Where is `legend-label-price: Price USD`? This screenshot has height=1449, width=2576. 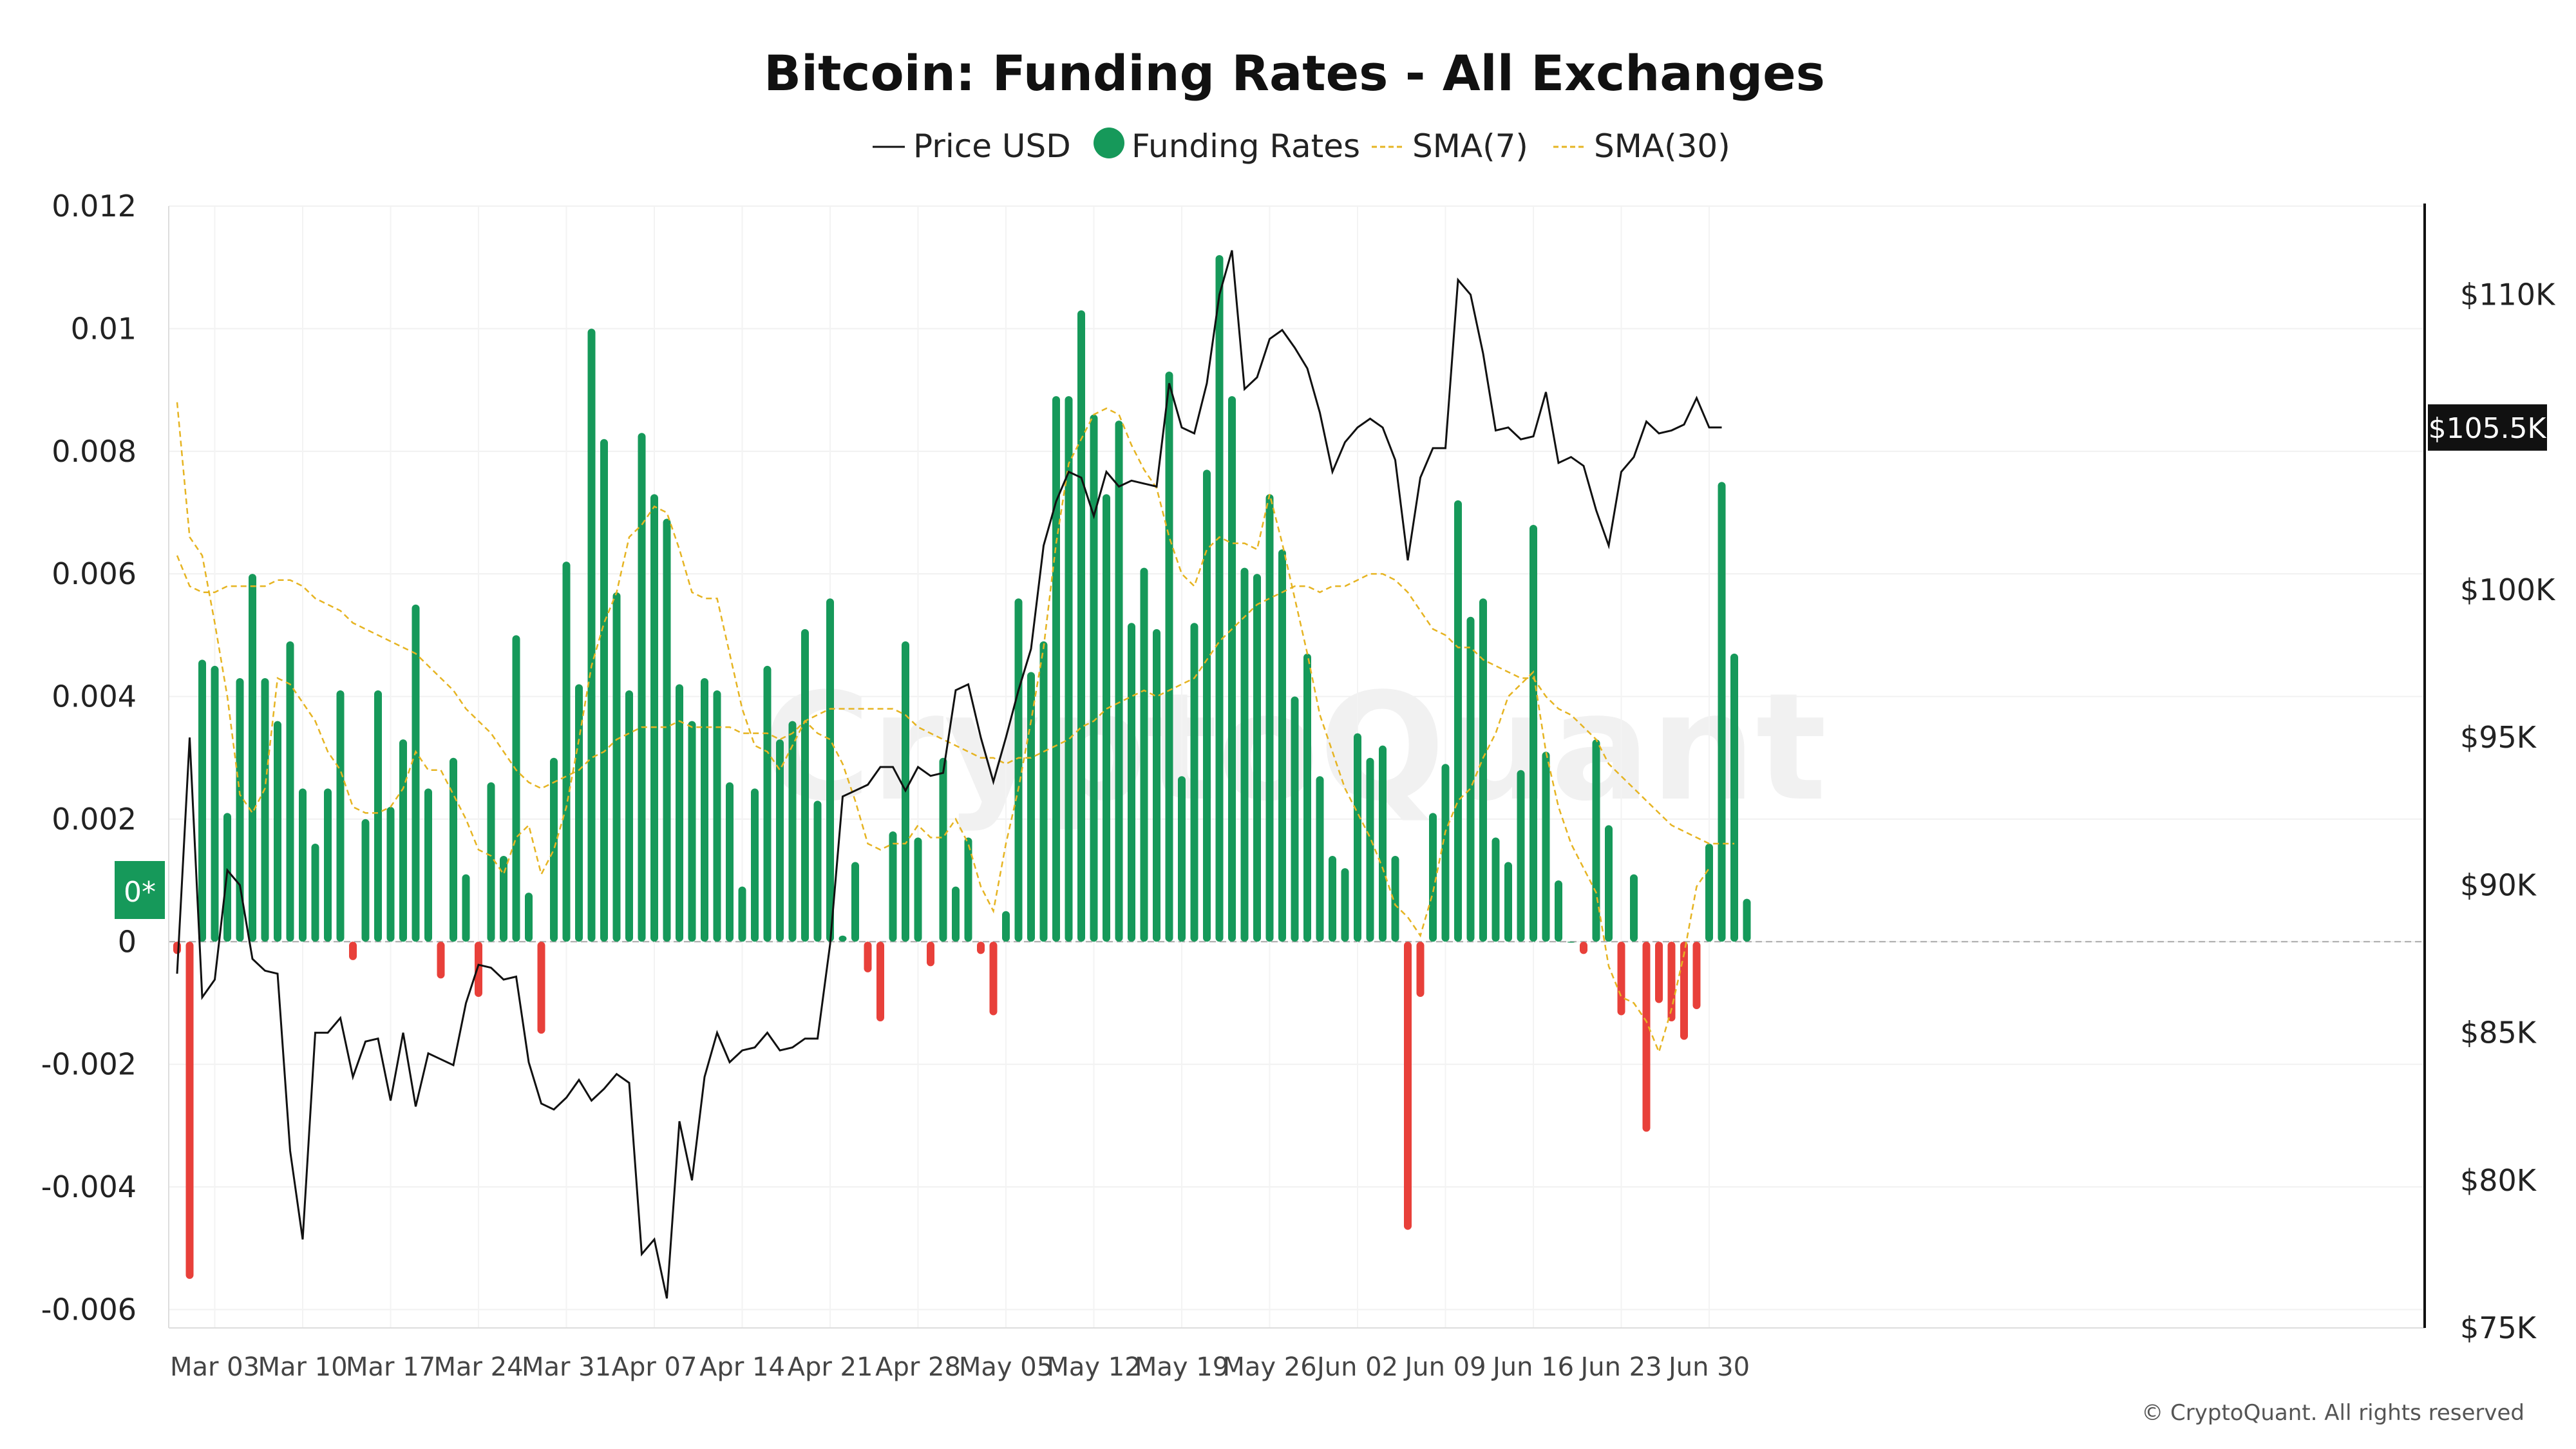 legend-label-price: Price USD is located at coordinates (992, 147).